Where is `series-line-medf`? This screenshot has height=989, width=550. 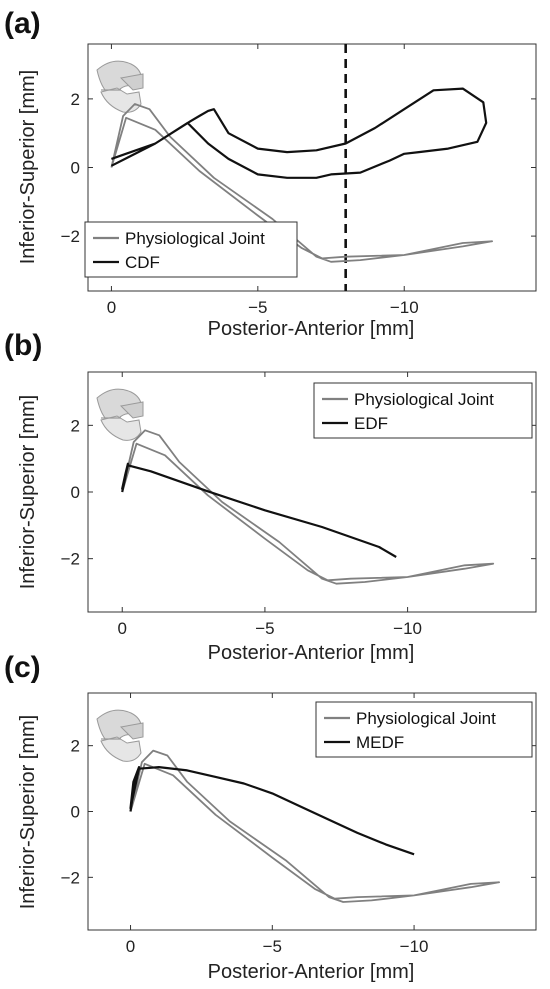 series-line-medf is located at coordinates (272, 810).